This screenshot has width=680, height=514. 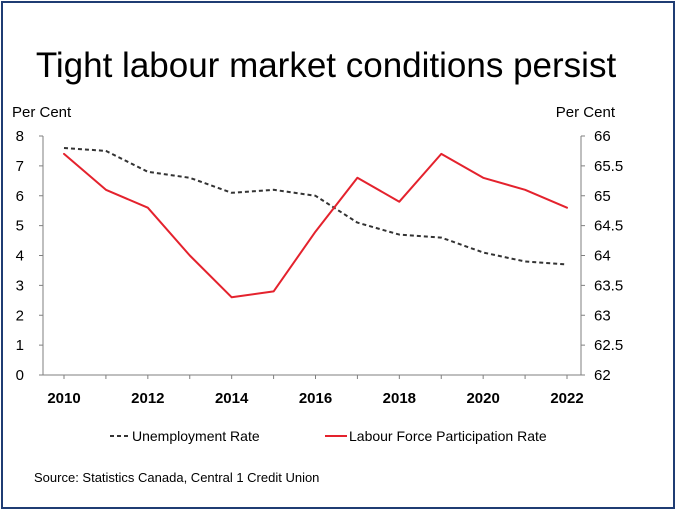 What do you see at coordinates (232, 398) in the screenshot?
I see `x-tick-label: 2014` at bounding box center [232, 398].